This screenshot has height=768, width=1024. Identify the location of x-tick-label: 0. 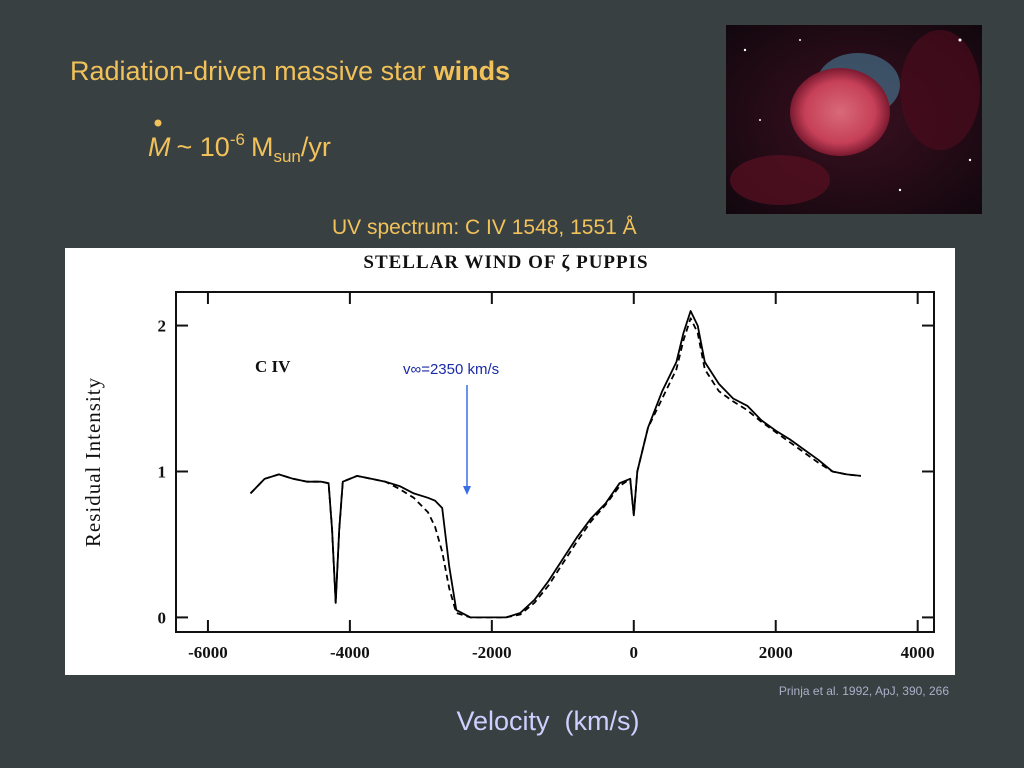
(634, 652).